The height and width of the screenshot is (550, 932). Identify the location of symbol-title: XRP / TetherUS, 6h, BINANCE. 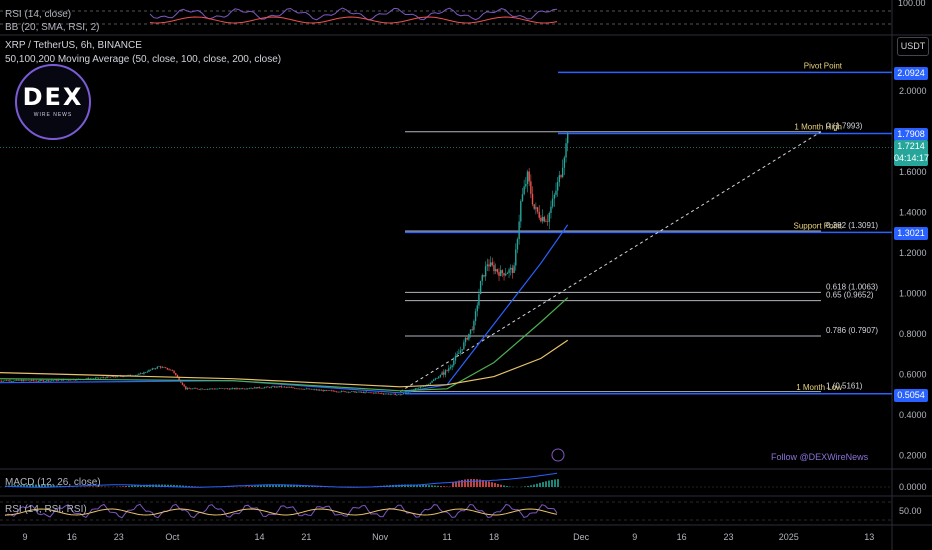
(73, 45).